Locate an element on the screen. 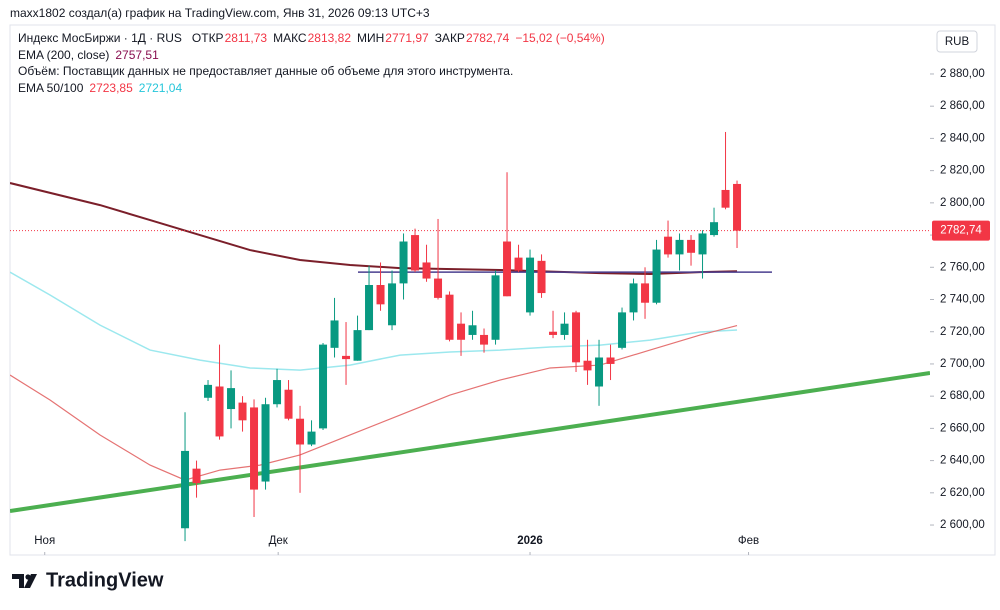 Image resolution: width=1000 pixels, height=610 pixels. ohlc-value: 2811,73 is located at coordinates (246, 38).